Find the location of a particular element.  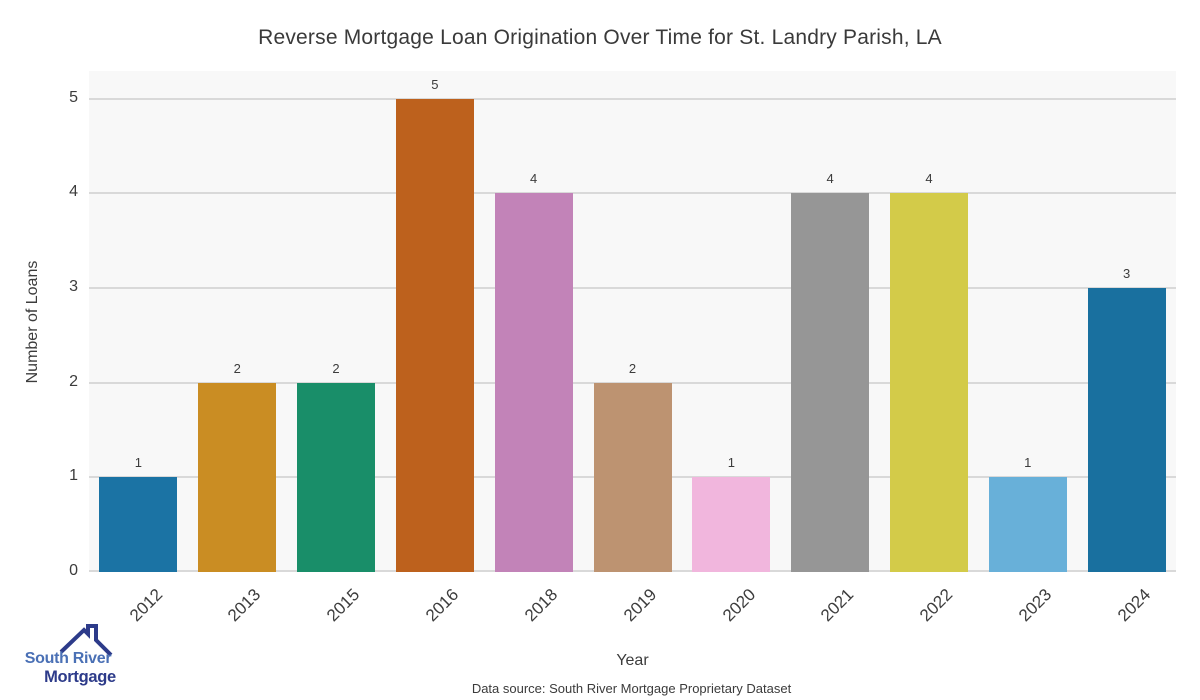

x-axis-title: Year is located at coordinates (632, 660).